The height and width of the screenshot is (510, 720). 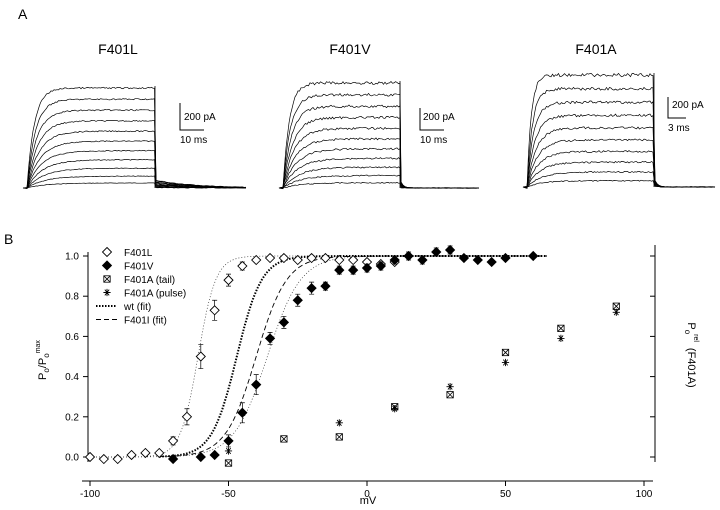 I want to click on trace-title-f401a: F401A, so click(x=596, y=49).